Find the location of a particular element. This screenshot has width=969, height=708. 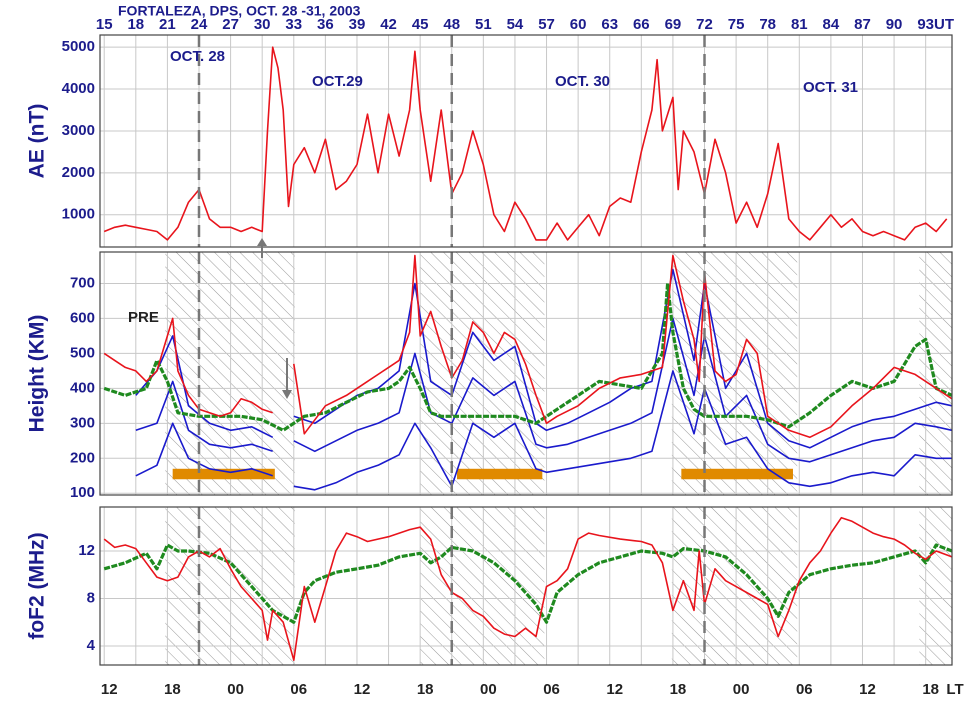

y-tick-label: 5000 is located at coordinates (78, 46).